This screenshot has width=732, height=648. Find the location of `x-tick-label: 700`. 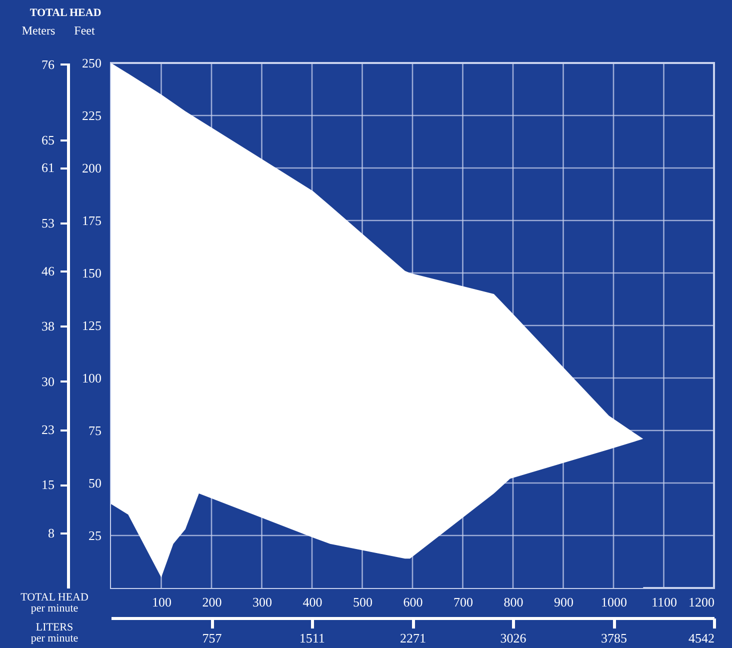

x-tick-label: 700 is located at coordinates (463, 602).